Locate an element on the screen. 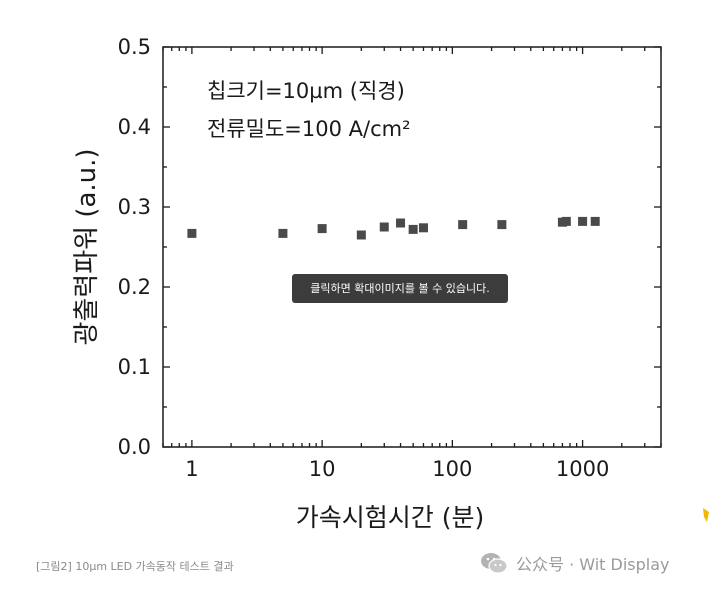  annotation-current-density-text: 전류밀도=100 A/cm² is located at coordinates (309, 129).